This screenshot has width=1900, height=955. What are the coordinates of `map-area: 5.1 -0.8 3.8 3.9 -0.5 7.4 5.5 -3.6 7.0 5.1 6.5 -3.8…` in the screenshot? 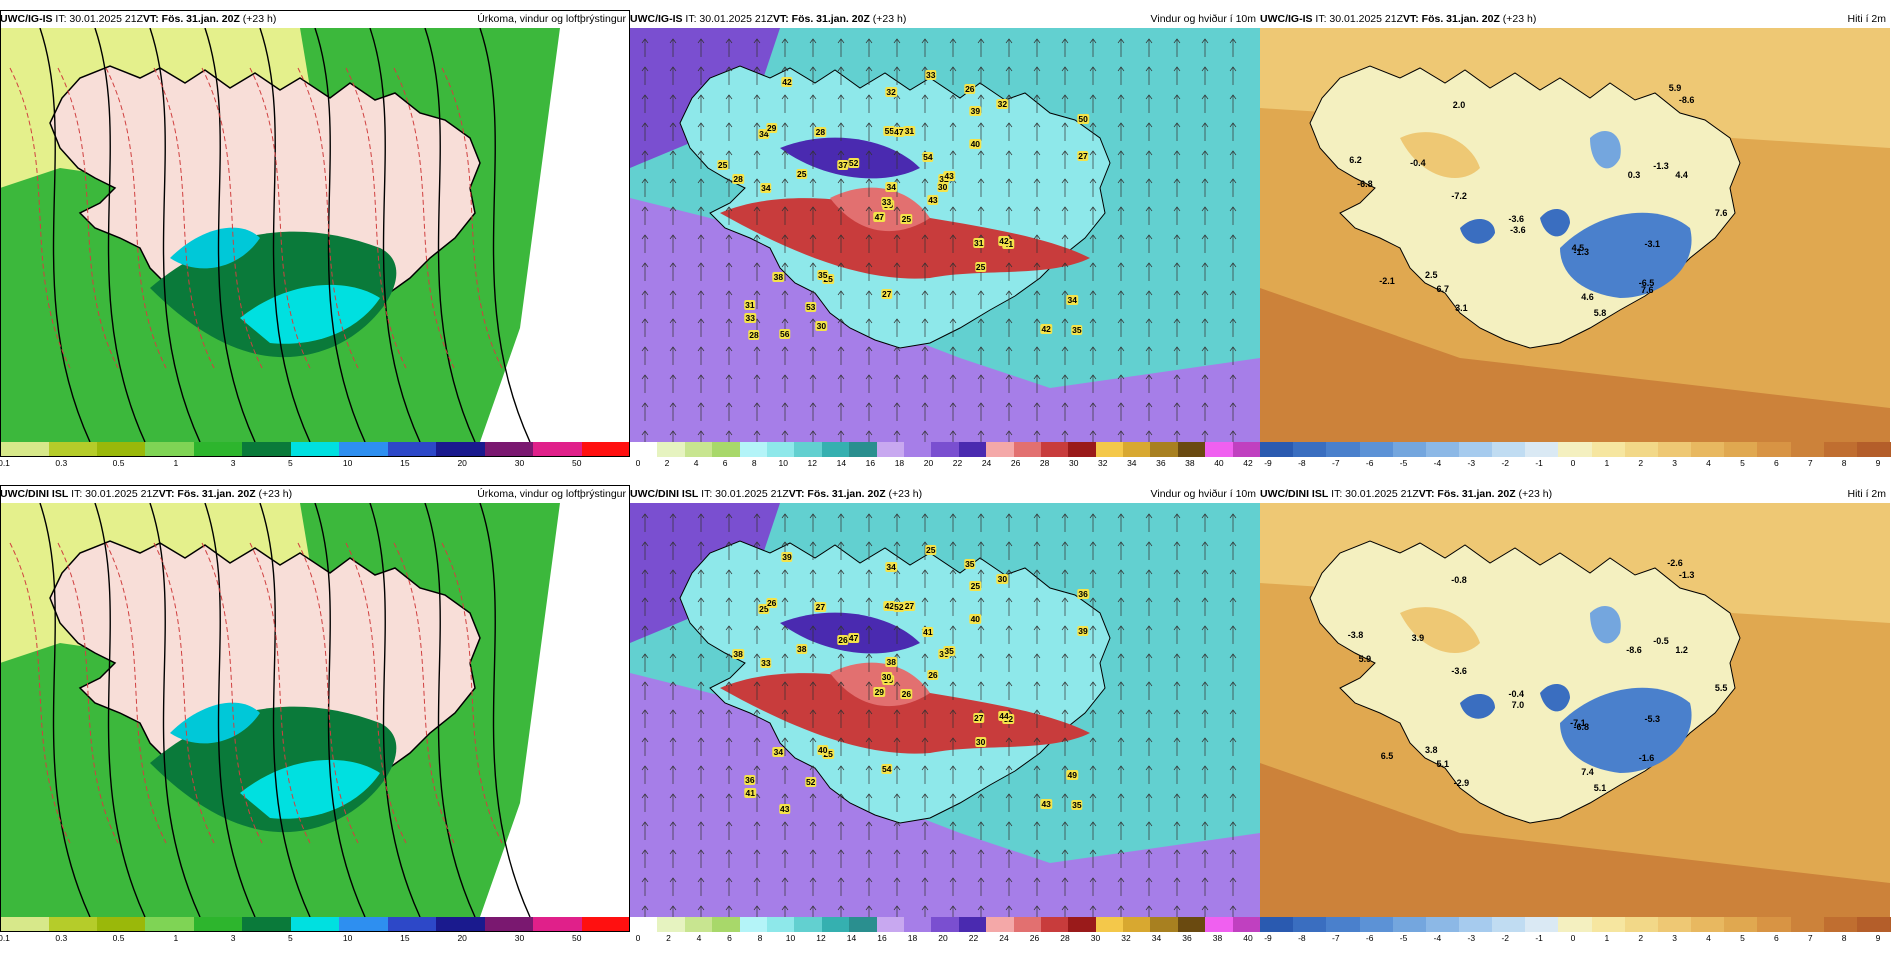 It's located at (1575, 710).